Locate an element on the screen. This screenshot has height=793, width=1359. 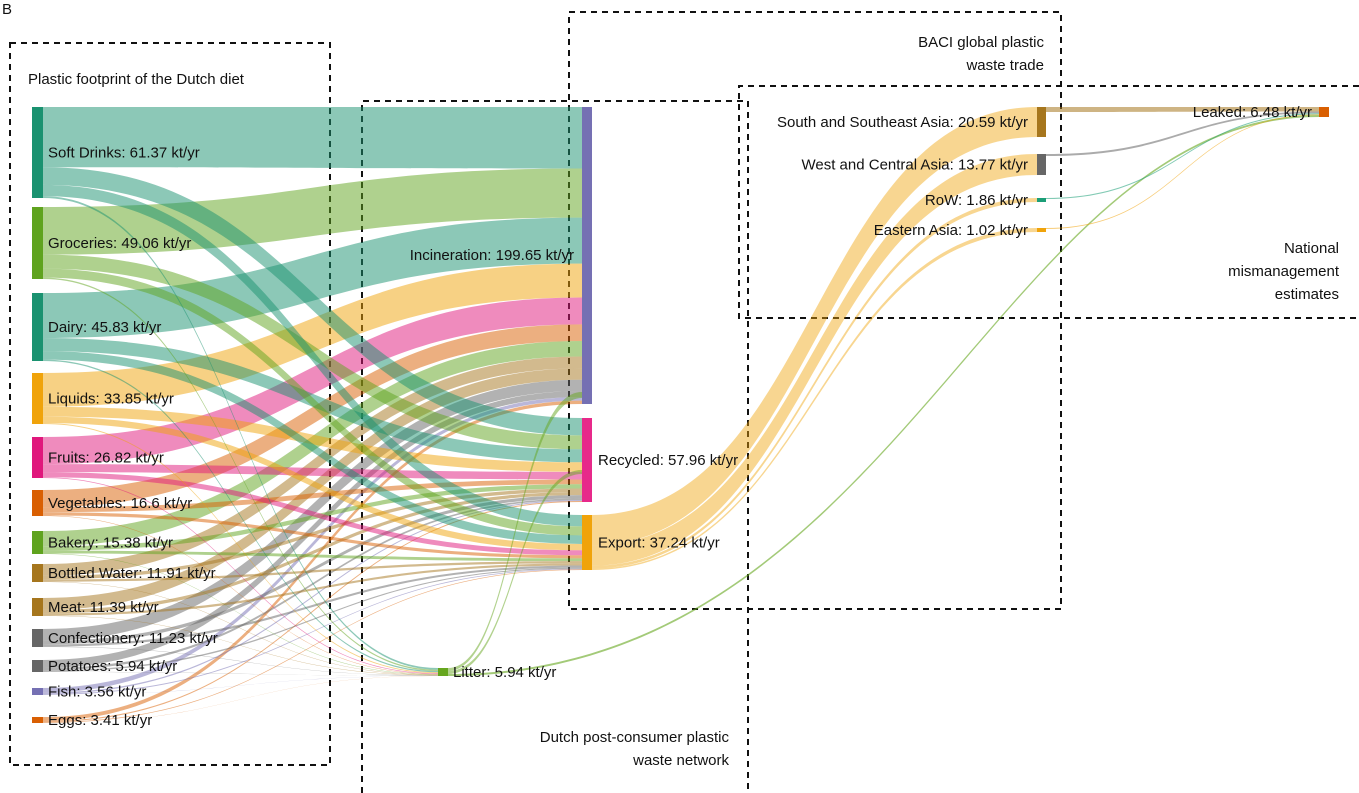
label-recycled: Recycled: 57.96 kt/yr is located at coordinates (668, 460).